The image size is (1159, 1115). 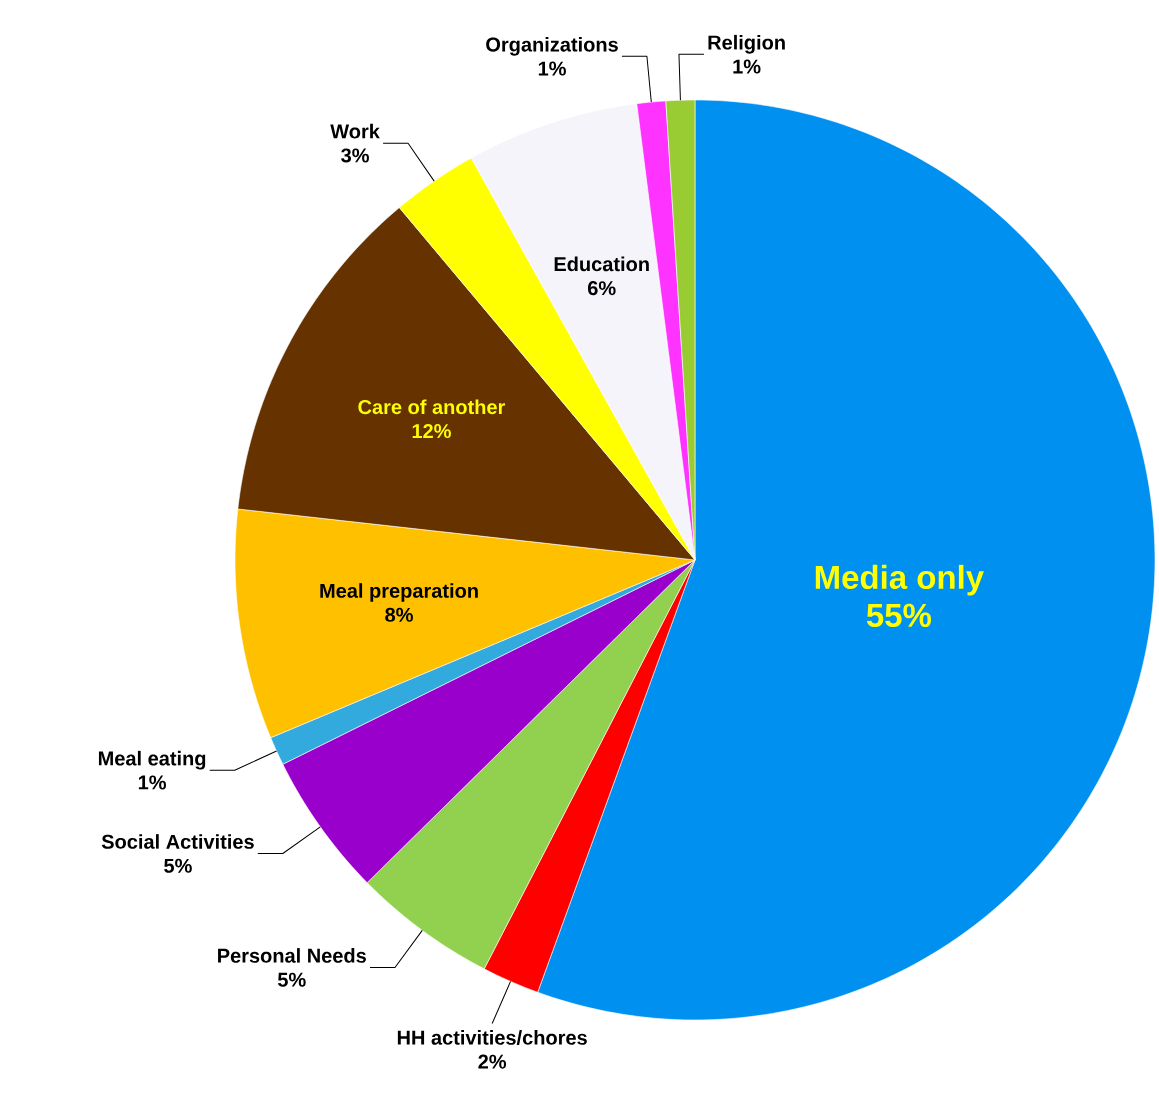 I want to click on slice-label: Meal preparation, so click(x=399, y=592).